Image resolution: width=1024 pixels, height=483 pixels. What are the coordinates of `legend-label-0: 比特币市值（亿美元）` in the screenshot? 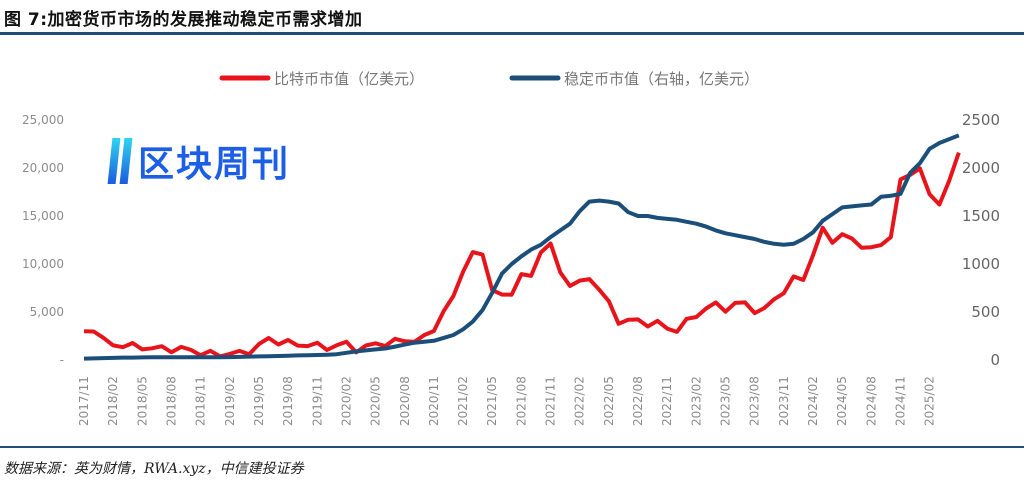 It's located at (349, 79).